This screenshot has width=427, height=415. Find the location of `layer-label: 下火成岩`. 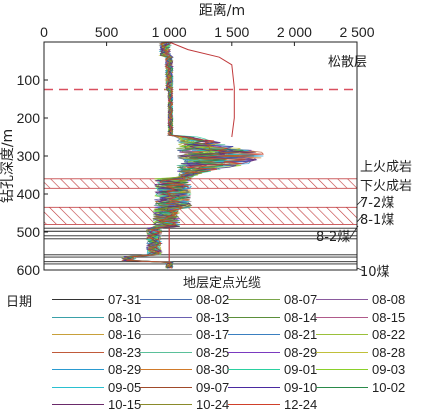

layer-label: 下火成岩 is located at coordinates (386, 186).